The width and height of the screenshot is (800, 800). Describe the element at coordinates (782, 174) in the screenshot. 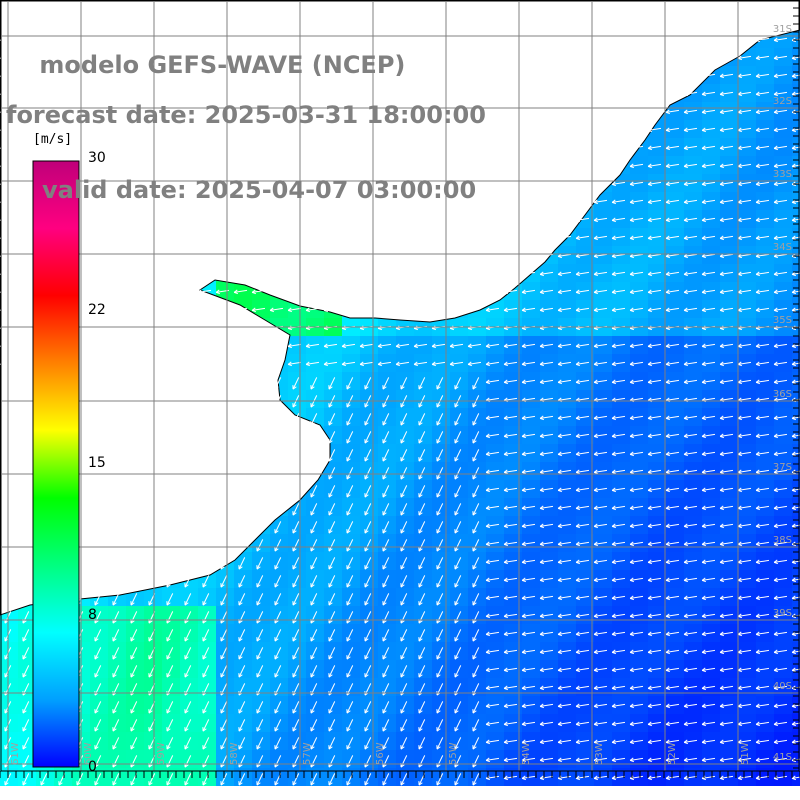

I see `latitude-label: 33S` at that location.